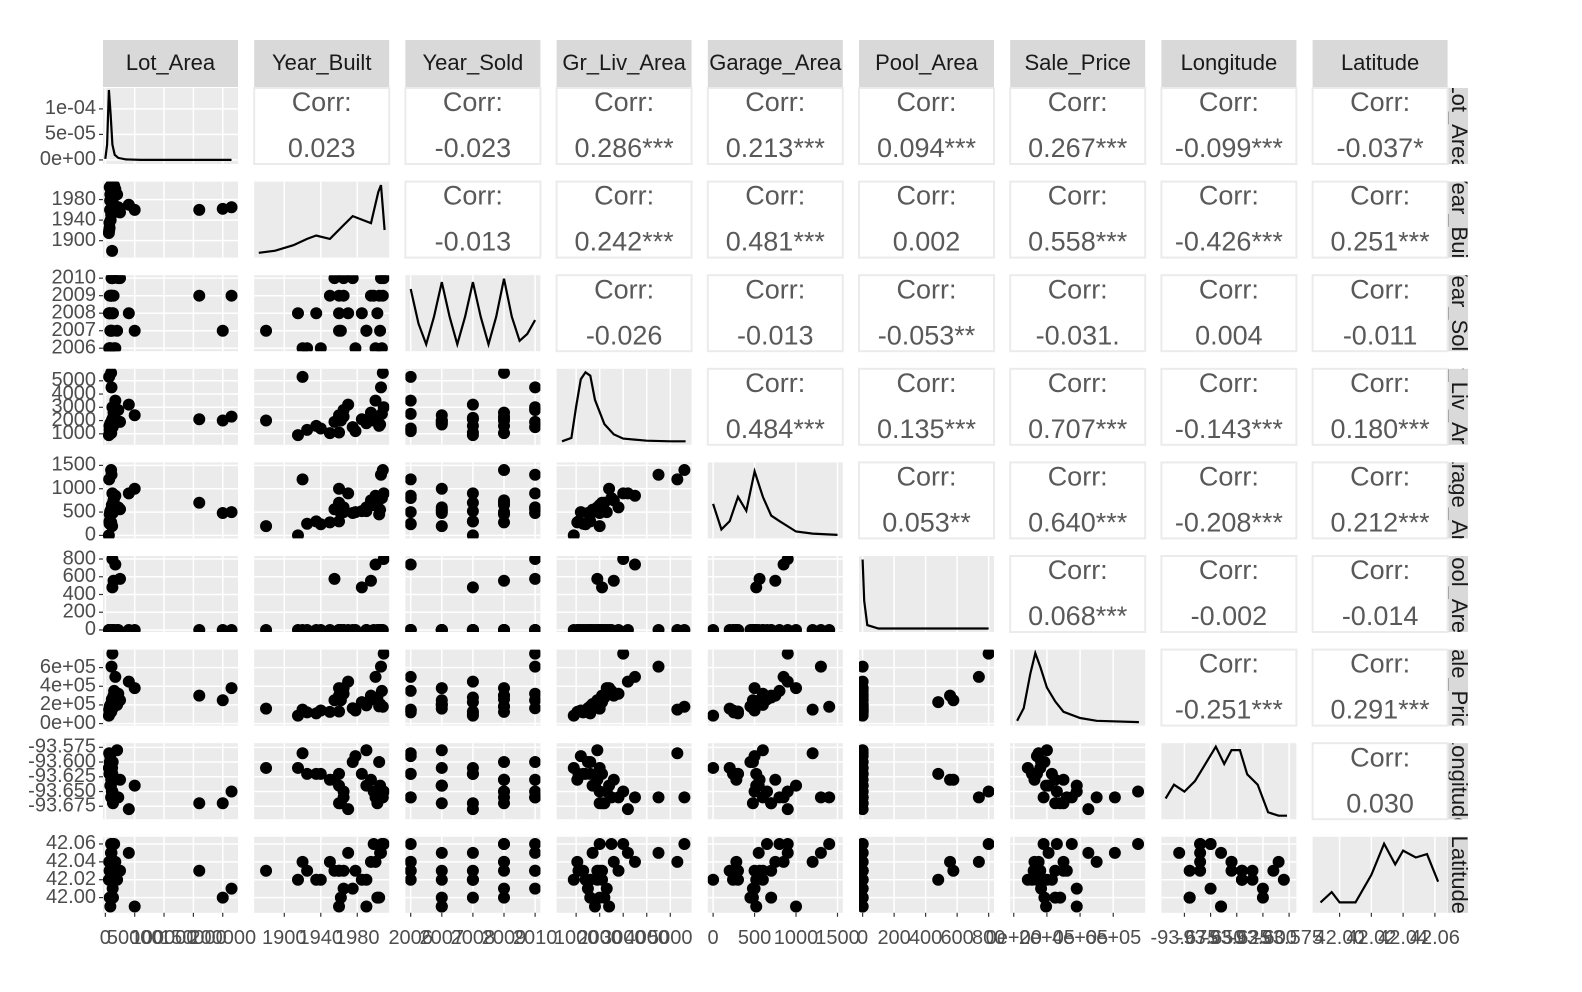  What do you see at coordinates (90, 535) in the screenshot?
I see `y-tick-label: 0` at bounding box center [90, 535].